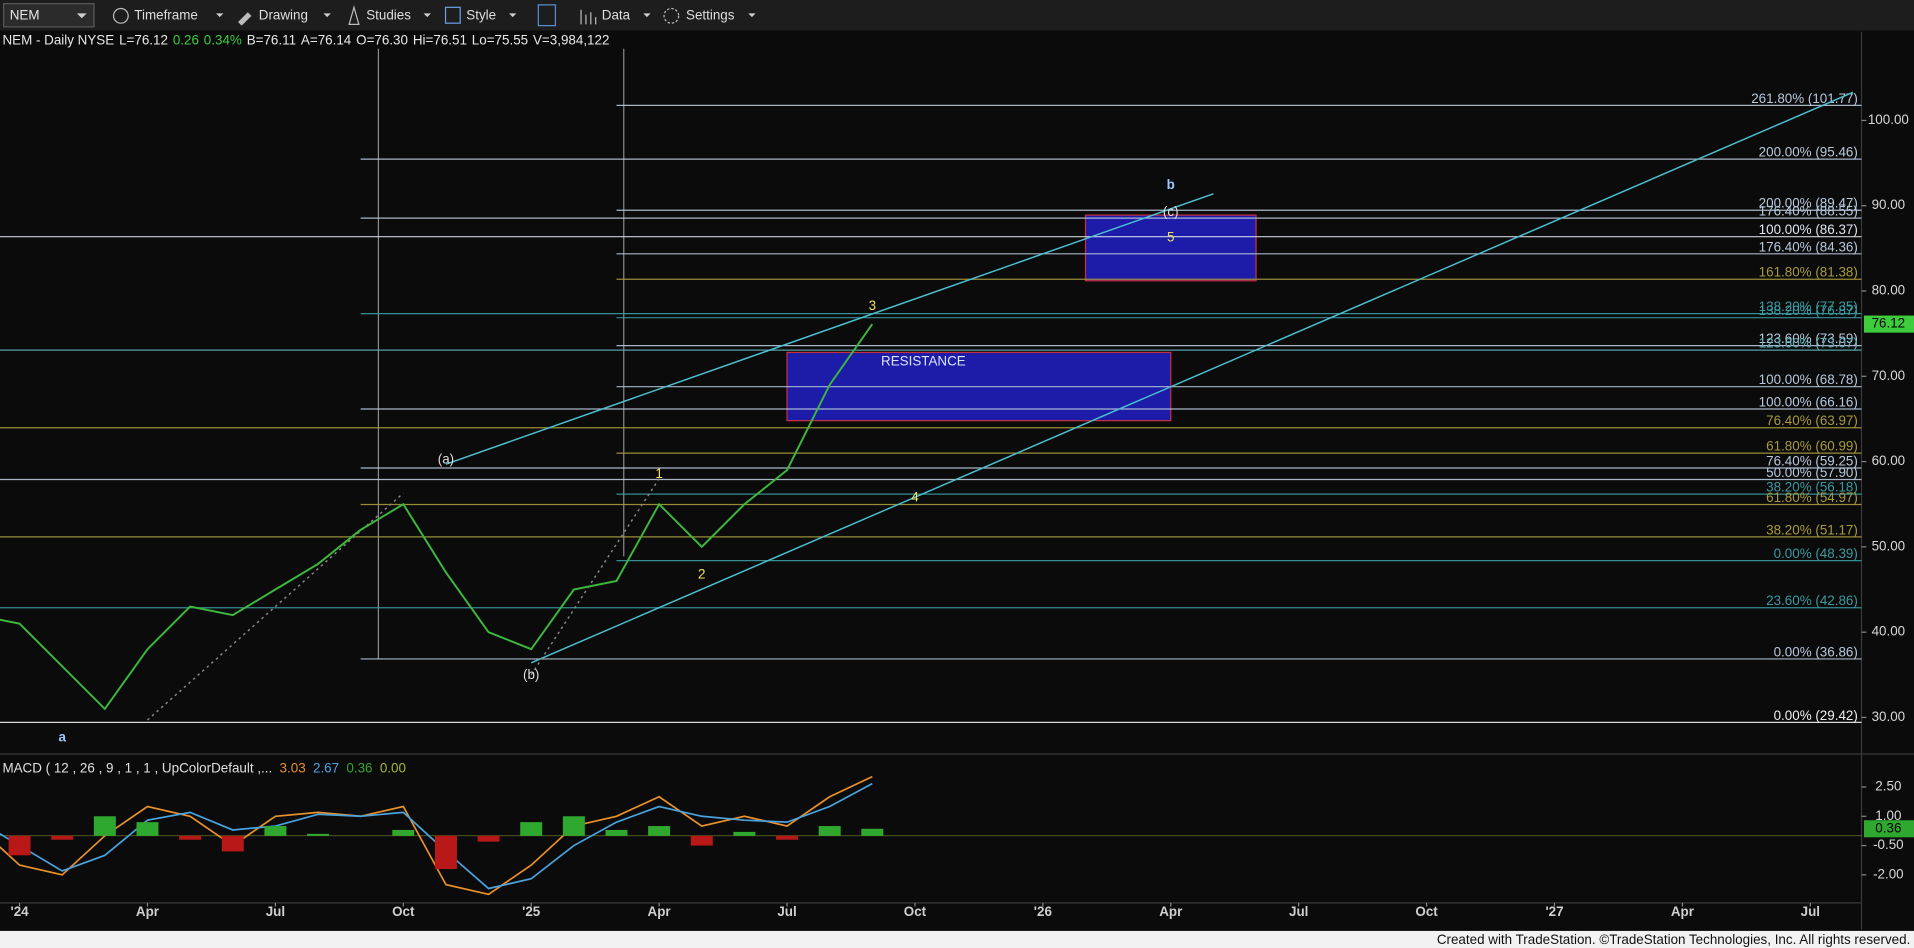 Image resolution: width=1914 pixels, height=948 pixels. What do you see at coordinates (1889, 375) in the screenshot?
I see `y-tick-label: 70.00` at bounding box center [1889, 375].